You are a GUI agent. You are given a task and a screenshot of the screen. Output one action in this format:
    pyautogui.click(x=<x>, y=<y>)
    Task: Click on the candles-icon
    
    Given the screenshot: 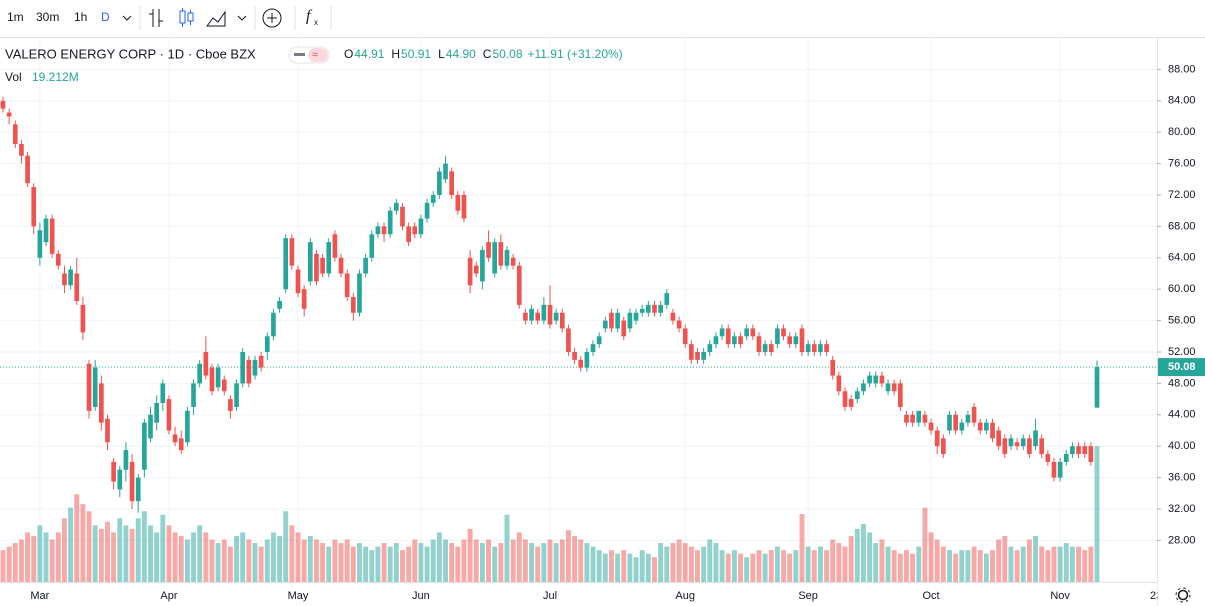 What is the action you would take?
    pyautogui.click(x=186, y=17)
    